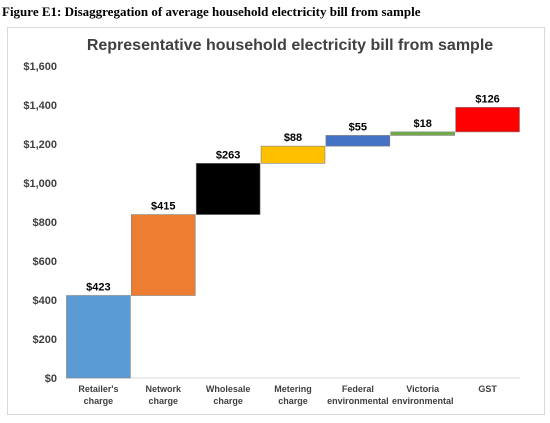  What do you see at coordinates (228, 155) in the screenshot?
I see `data-label: $263` at bounding box center [228, 155].